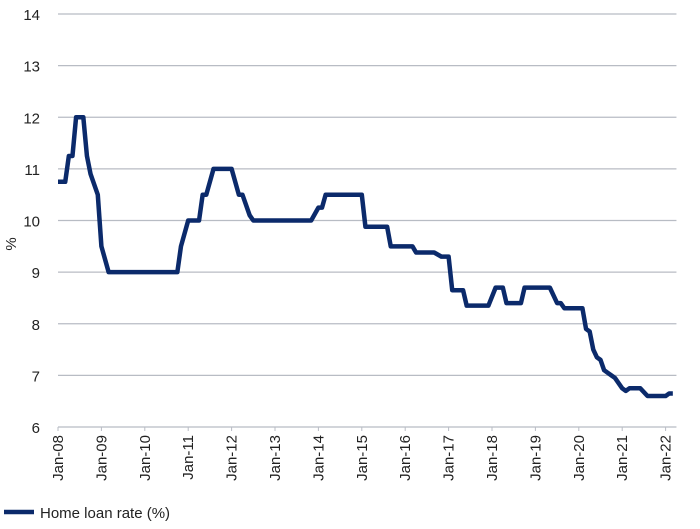  Describe the element at coordinates (31, 67) in the screenshot. I see `y-tick-label: 13` at that location.